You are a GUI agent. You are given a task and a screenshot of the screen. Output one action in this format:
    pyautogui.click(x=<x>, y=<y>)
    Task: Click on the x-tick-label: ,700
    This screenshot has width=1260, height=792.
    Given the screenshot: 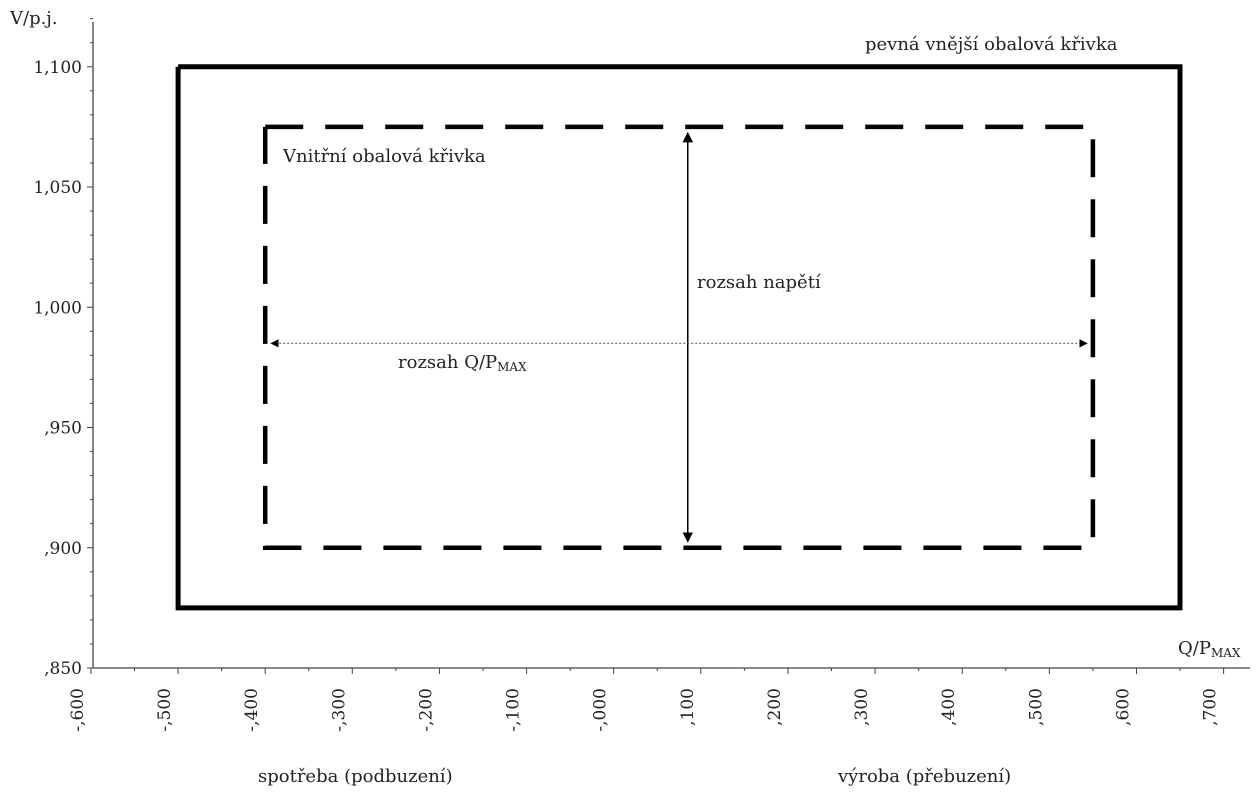 What is the action you would take?
    pyautogui.click(x=1211, y=707)
    